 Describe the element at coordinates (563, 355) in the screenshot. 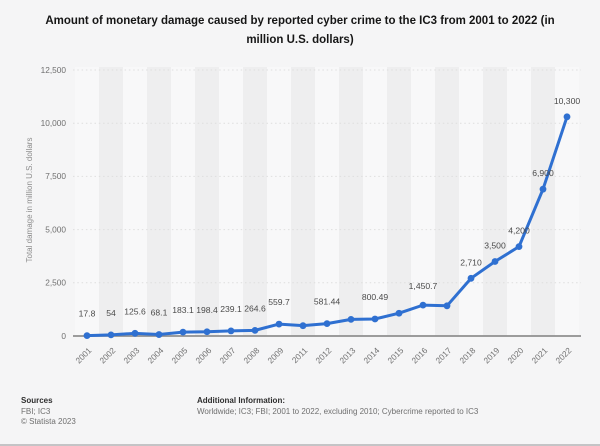

I see `x-tick-label: 2022` at that location.